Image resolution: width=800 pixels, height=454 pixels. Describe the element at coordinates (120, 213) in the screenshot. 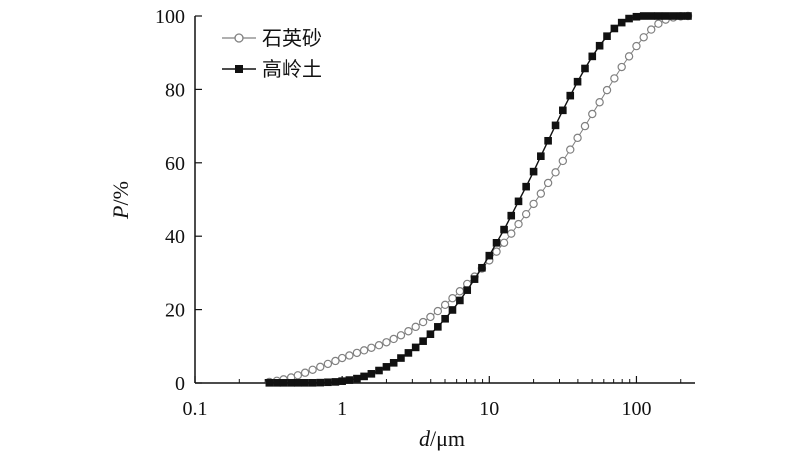

I see `y-axis-label-var: P` at that location.